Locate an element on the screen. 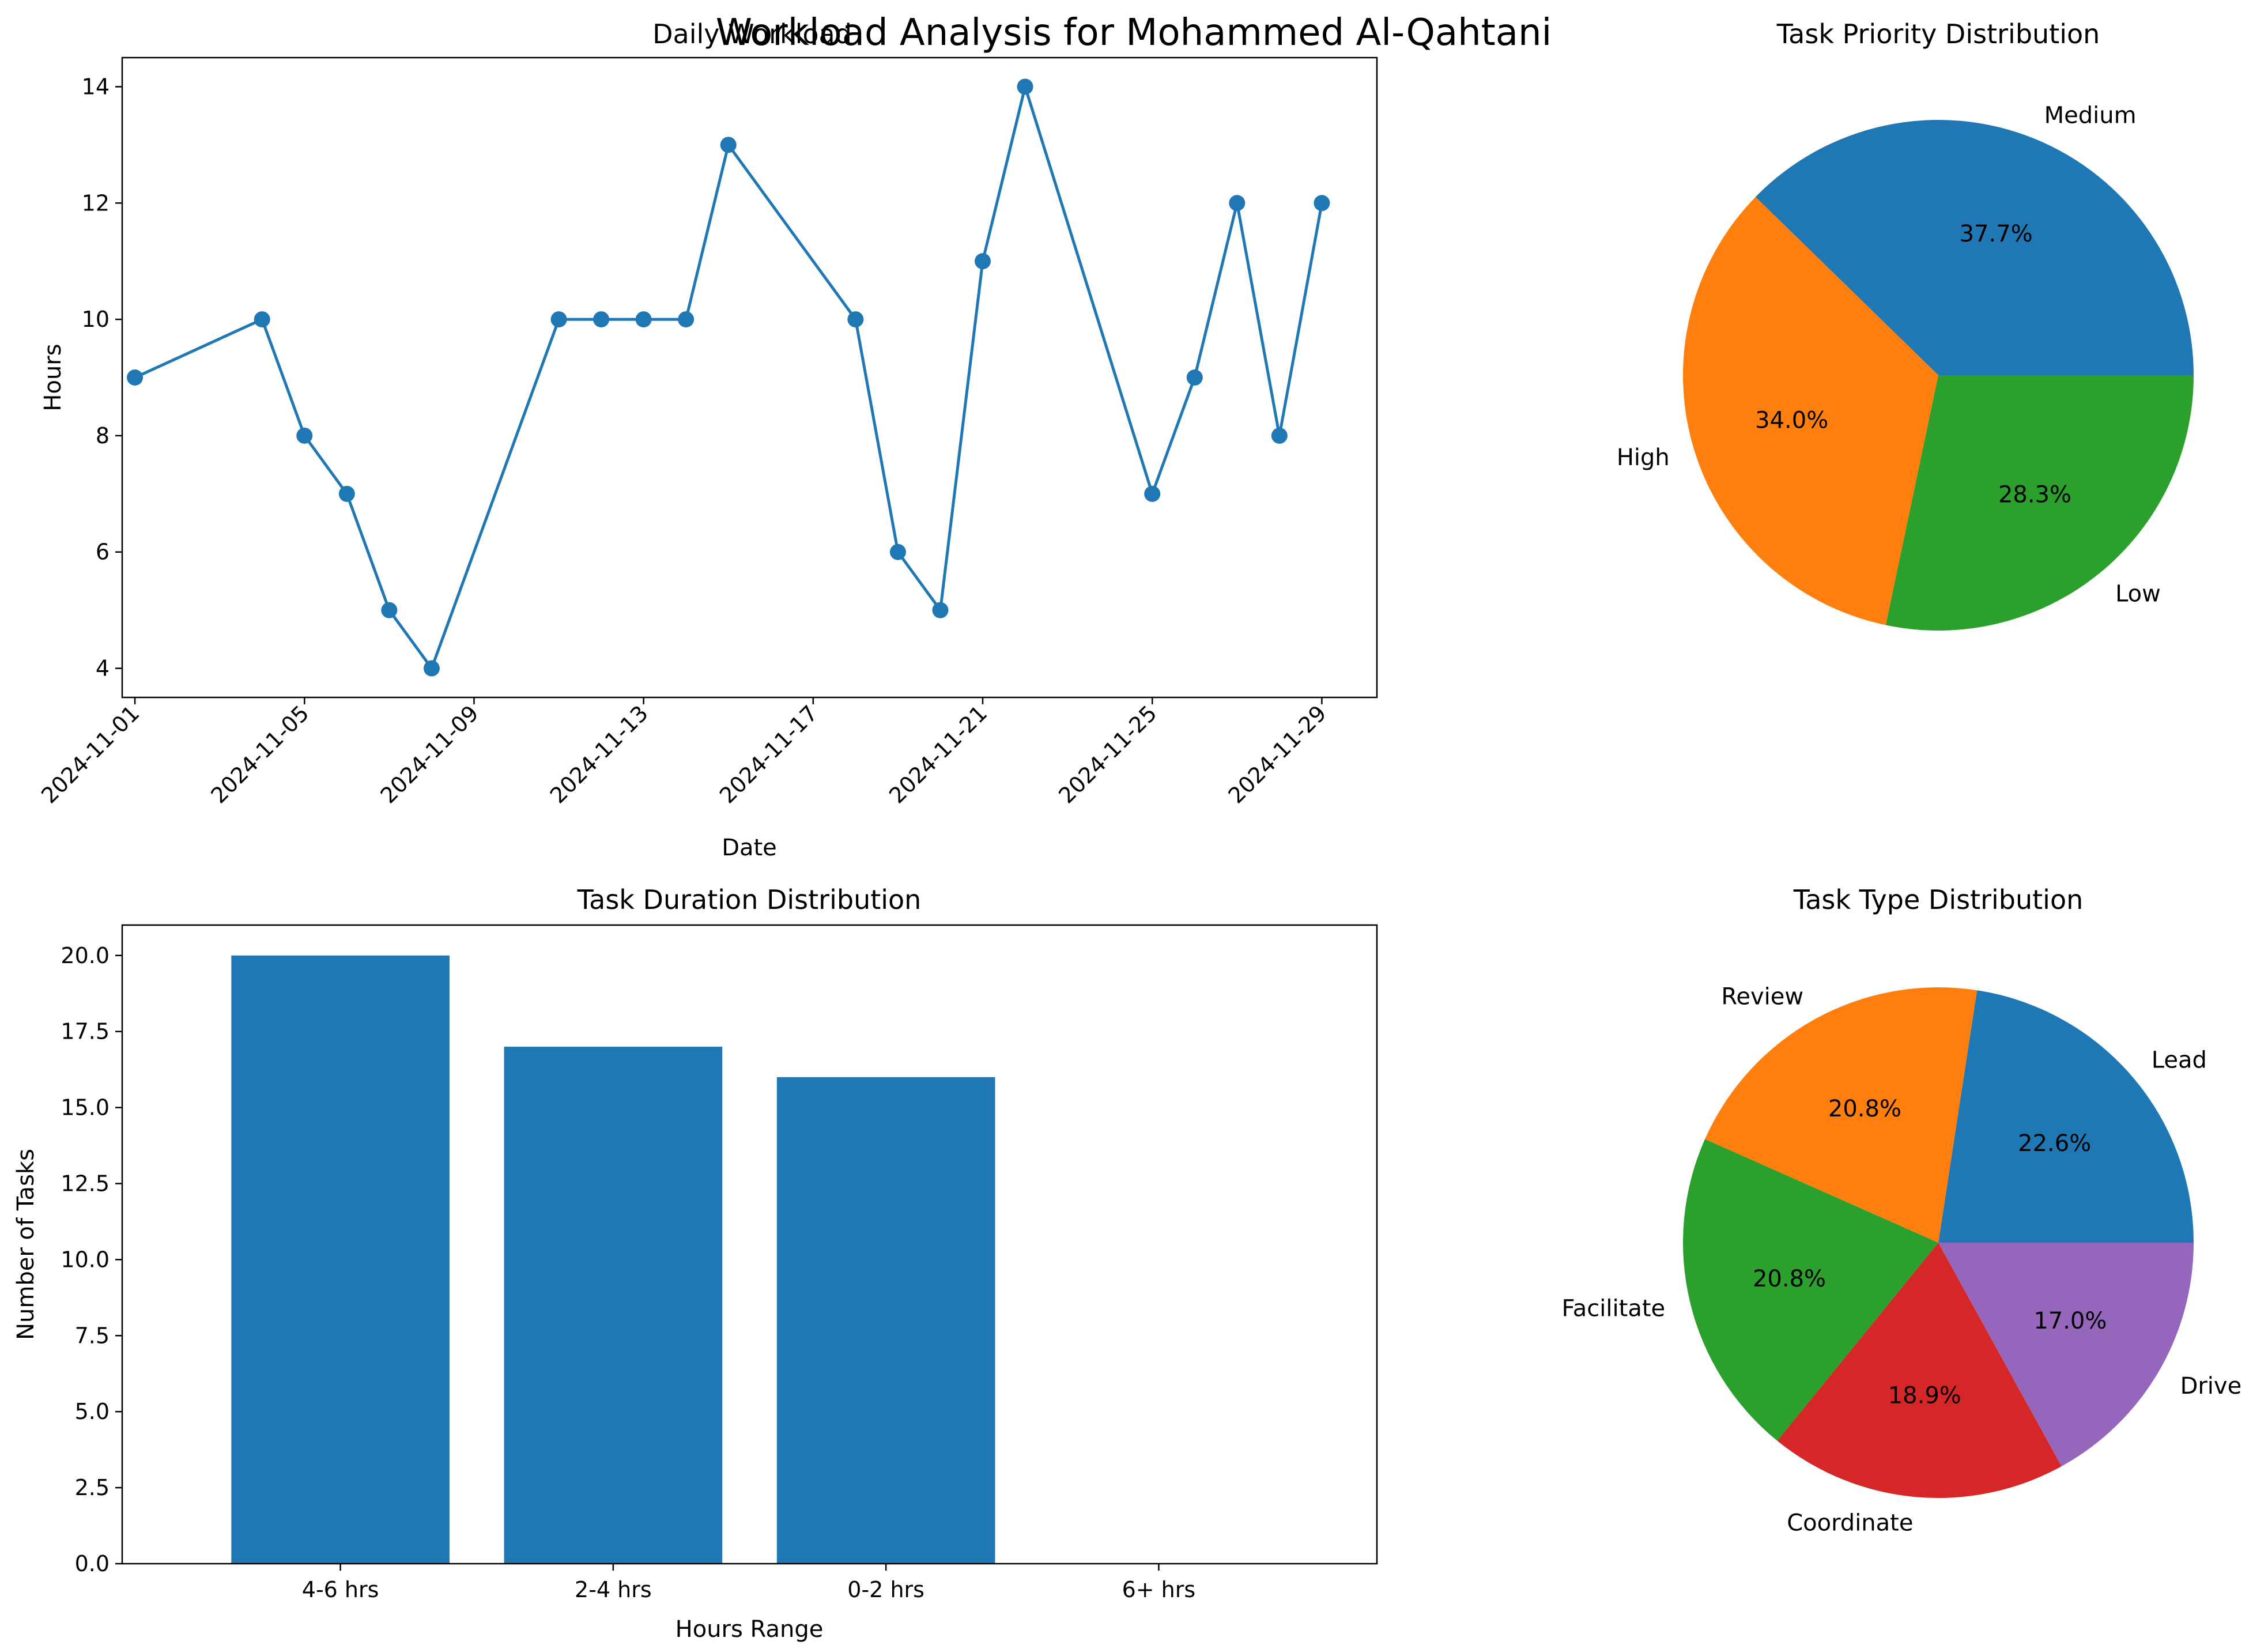 The height and width of the screenshot is (1649, 2268). task-priority-slices: Medium 37.7% High 34.0% Low 28.3% is located at coordinates (1905, 367).